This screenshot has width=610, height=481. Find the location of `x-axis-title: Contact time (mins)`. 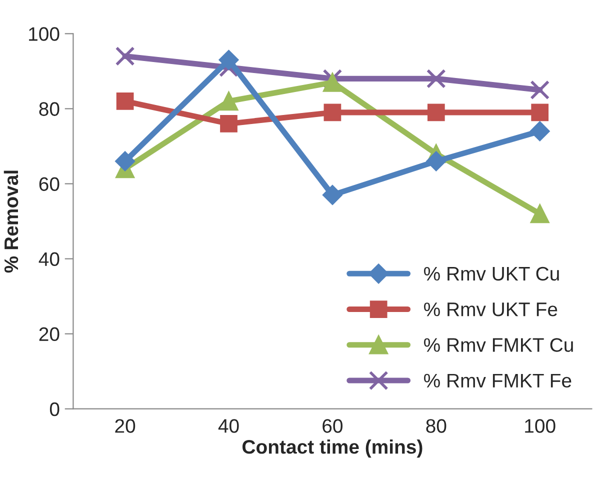

x-axis-title: Contact time (mins) is located at coordinates (332, 448).